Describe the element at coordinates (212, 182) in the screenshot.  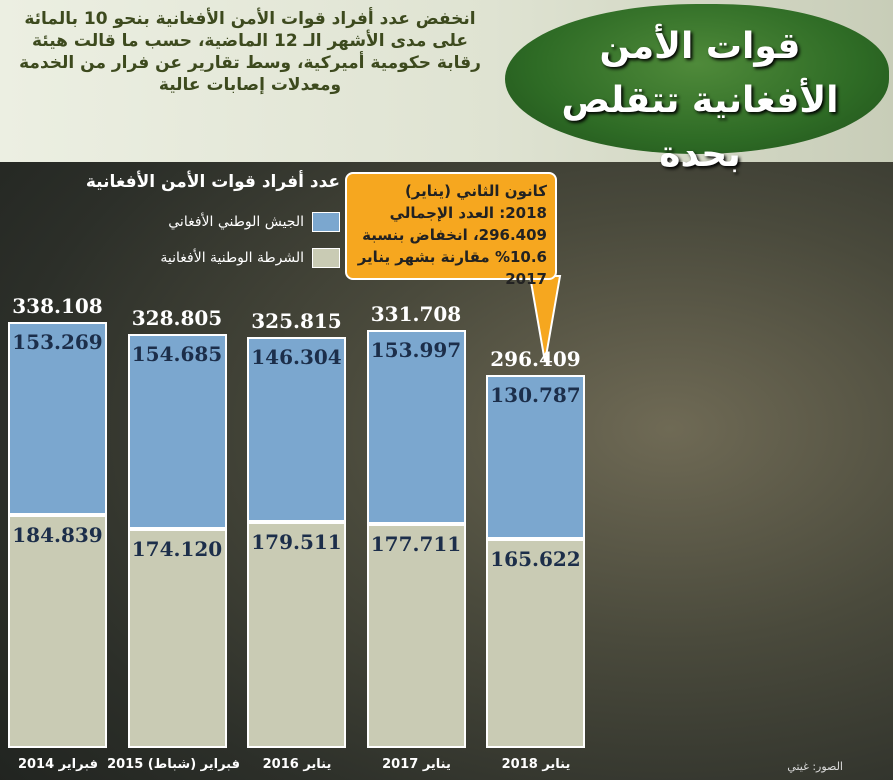
I see `chart-title: عدد أفراد قوات الأمن الأفغانية` at that location.